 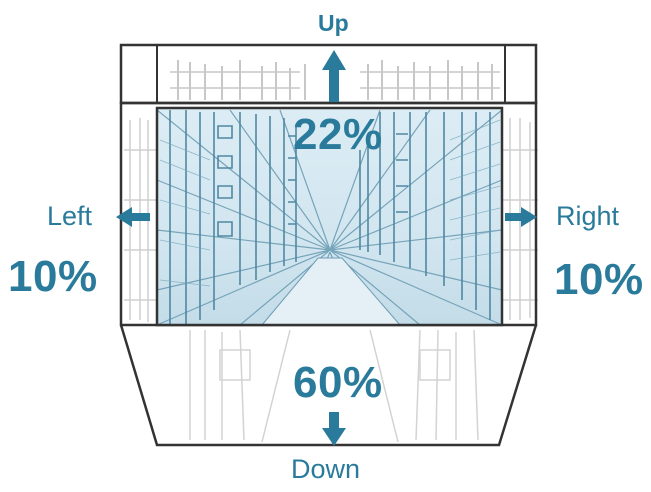 What do you see at coordinates (326, 469) in the screenshot?
I see `direction-label-down: Down` at bounding box center [326, 469].